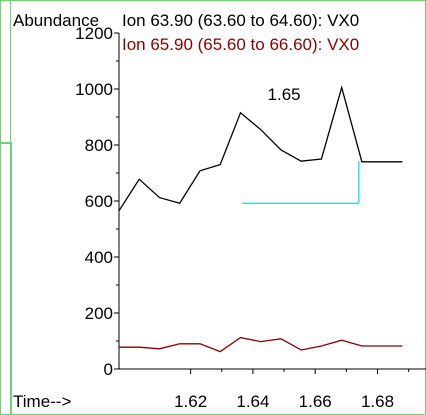 Image resolution: width=426 pixels, height=415 pixels. Describe the element at coordinates (377, 401) in the screenshot. I see `x-tick-label: 1.68` at that location.